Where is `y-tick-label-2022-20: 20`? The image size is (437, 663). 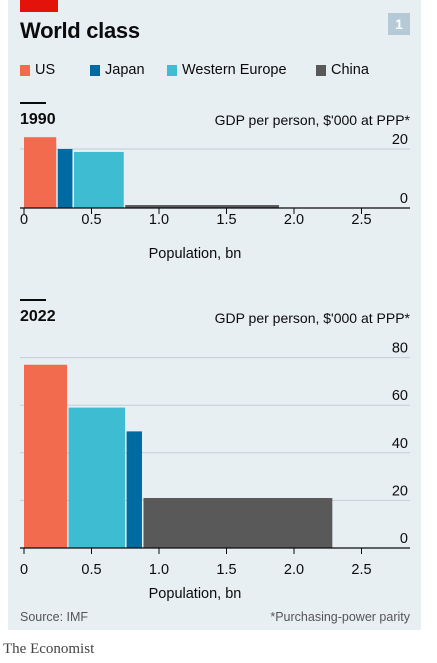
y-tick-label-2022-20: 20 is located at coordinates (400, 491).